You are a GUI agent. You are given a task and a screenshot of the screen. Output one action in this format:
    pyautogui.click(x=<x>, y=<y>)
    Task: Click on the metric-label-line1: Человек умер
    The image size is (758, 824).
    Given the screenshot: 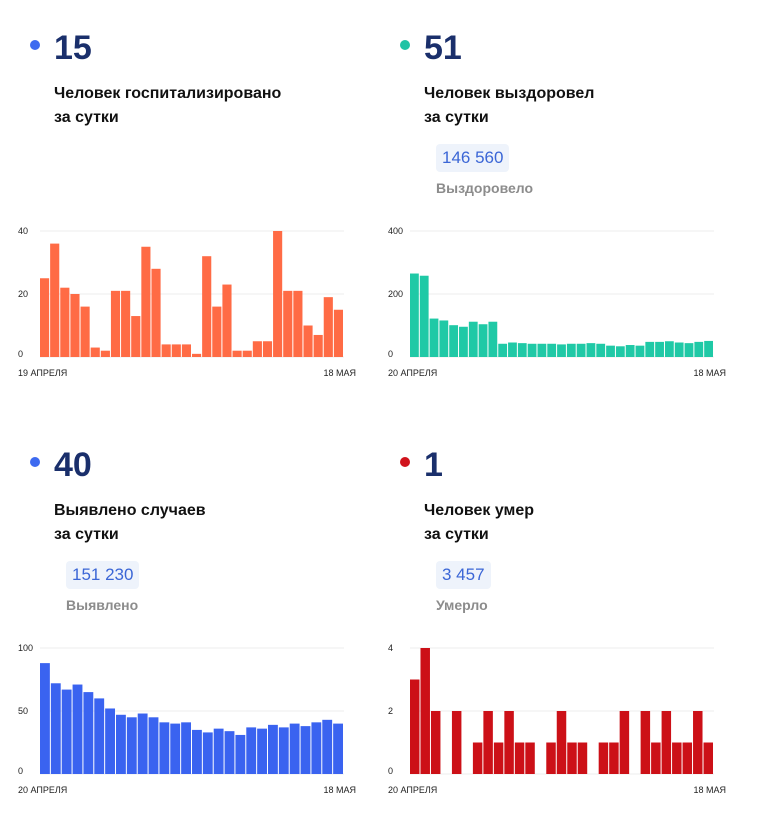 What is the action you would take?
    pyautogui.click(x=479, y=510)
    